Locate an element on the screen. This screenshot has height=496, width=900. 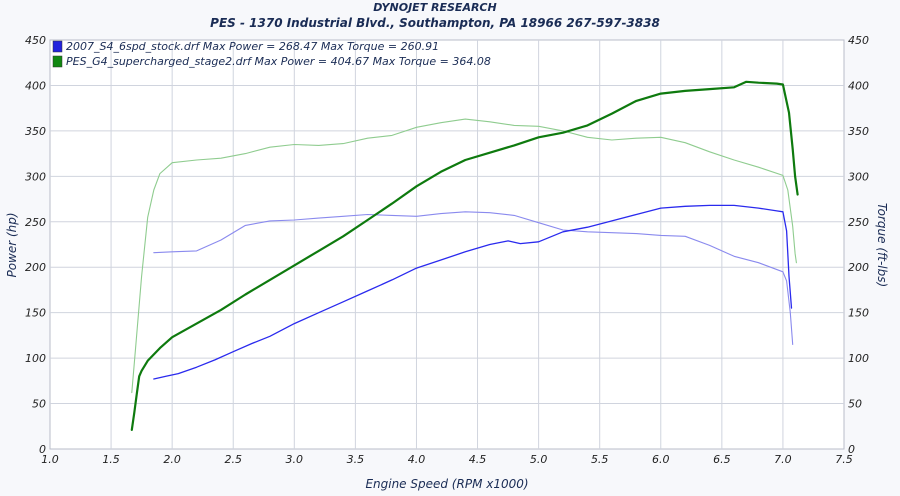
chart-title: DYNOJET RESEARCH is located at coordinates (434, 7).